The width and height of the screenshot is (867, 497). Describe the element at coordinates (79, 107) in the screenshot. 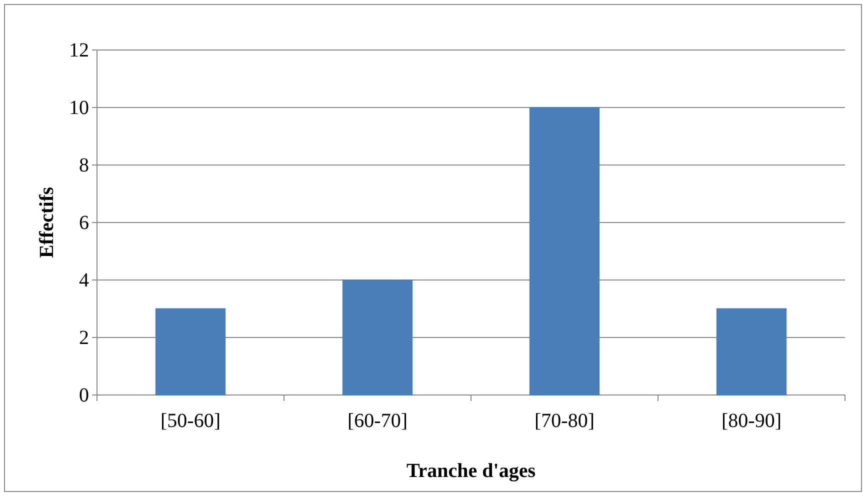

I see `y-tick-label: 10` at that location.